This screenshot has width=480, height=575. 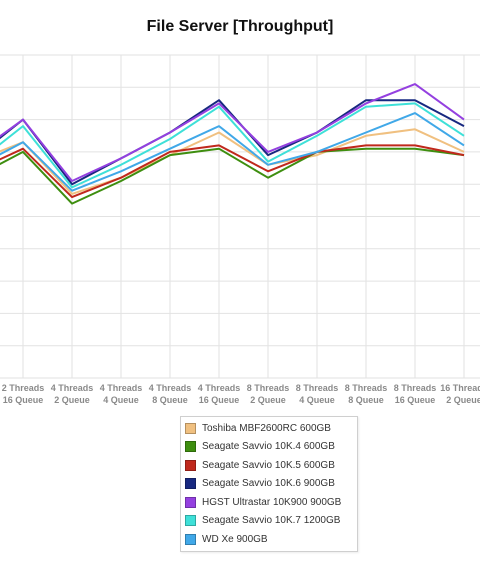 What do you see at coordinates (266, 428) in the screenshot?
I see `legend-label: Toshiba MBF2600RC 600GB` at bounding box center [266, 428].